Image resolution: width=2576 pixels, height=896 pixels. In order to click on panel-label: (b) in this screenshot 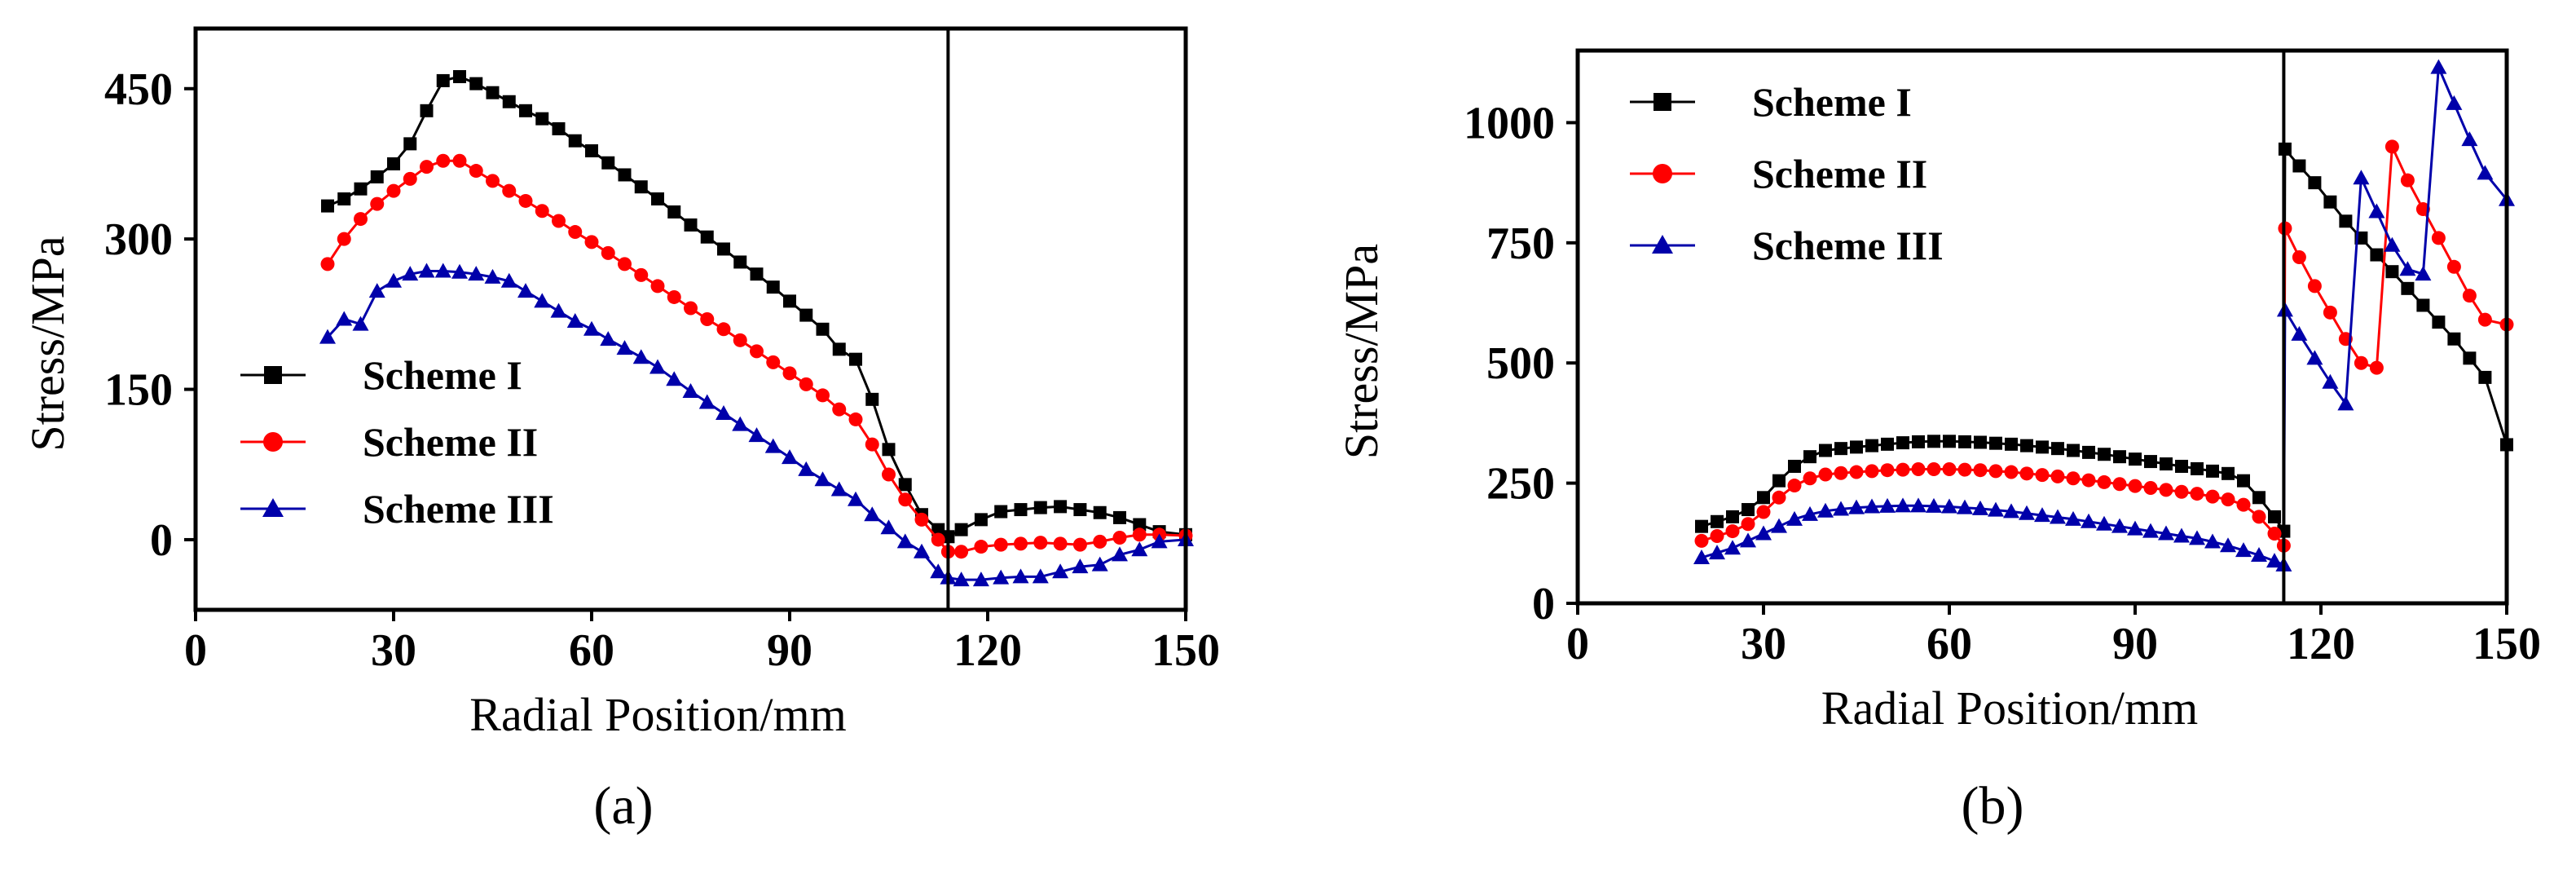, I will do `click(1993, 806)`.